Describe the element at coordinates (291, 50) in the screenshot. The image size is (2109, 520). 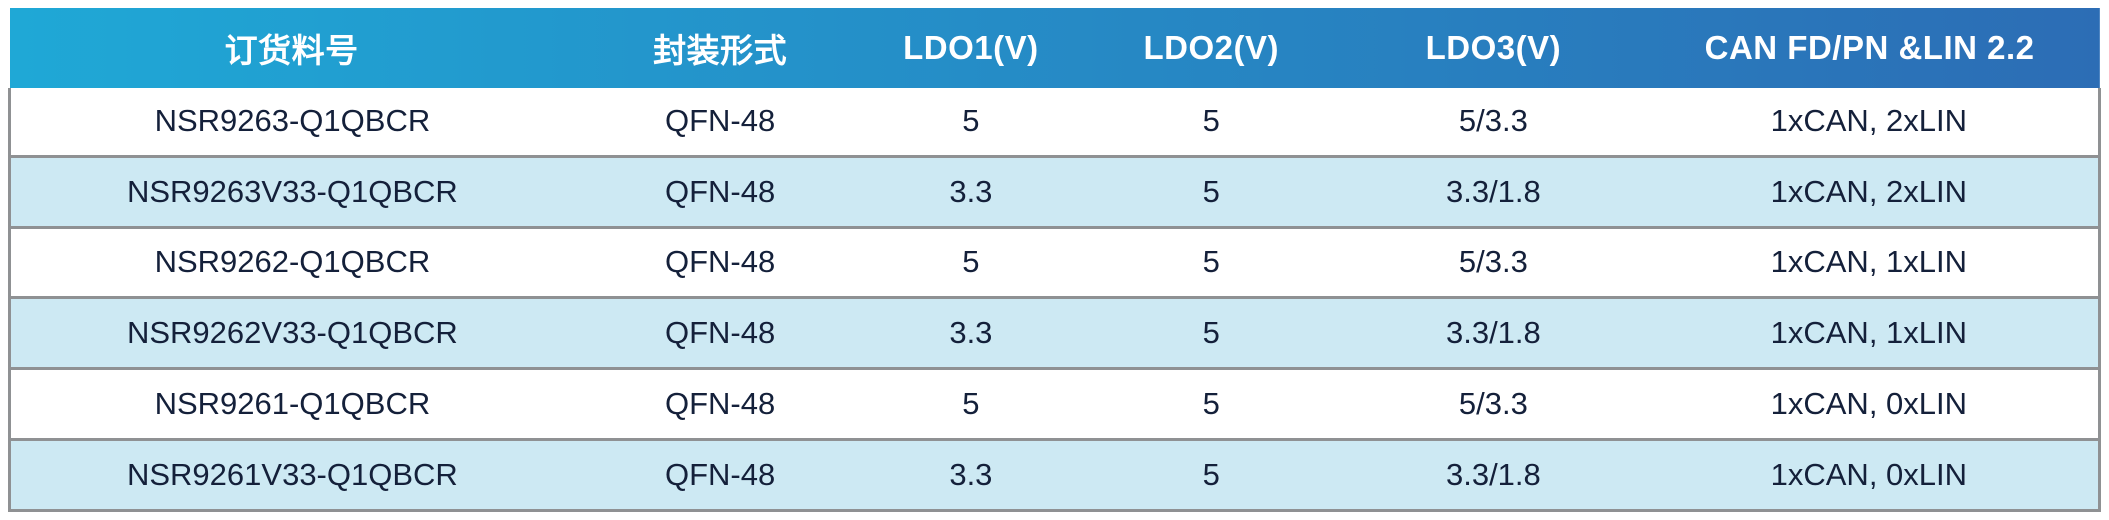
I see `column-header-part-number: 订货料号` at that location.